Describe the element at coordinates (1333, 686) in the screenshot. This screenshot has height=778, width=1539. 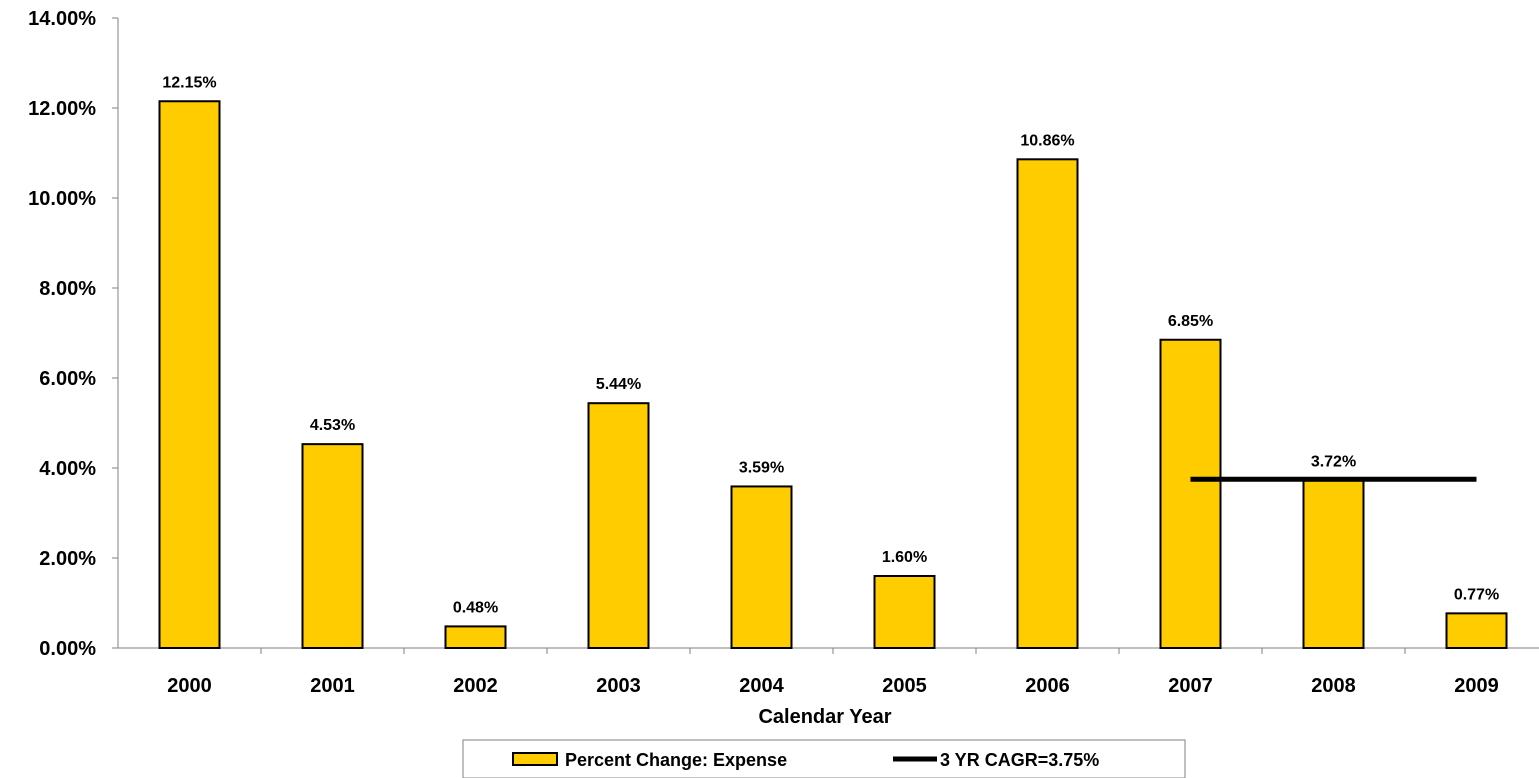
I see `x-tick-label: 2008` at that location.